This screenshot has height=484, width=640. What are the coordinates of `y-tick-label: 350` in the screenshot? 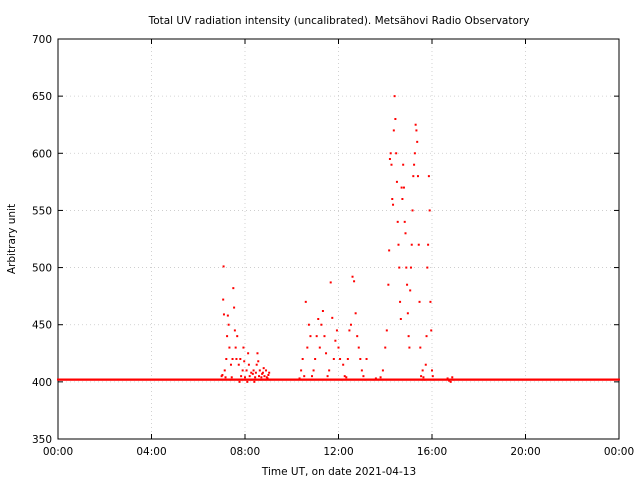 It's located at (42, 440).